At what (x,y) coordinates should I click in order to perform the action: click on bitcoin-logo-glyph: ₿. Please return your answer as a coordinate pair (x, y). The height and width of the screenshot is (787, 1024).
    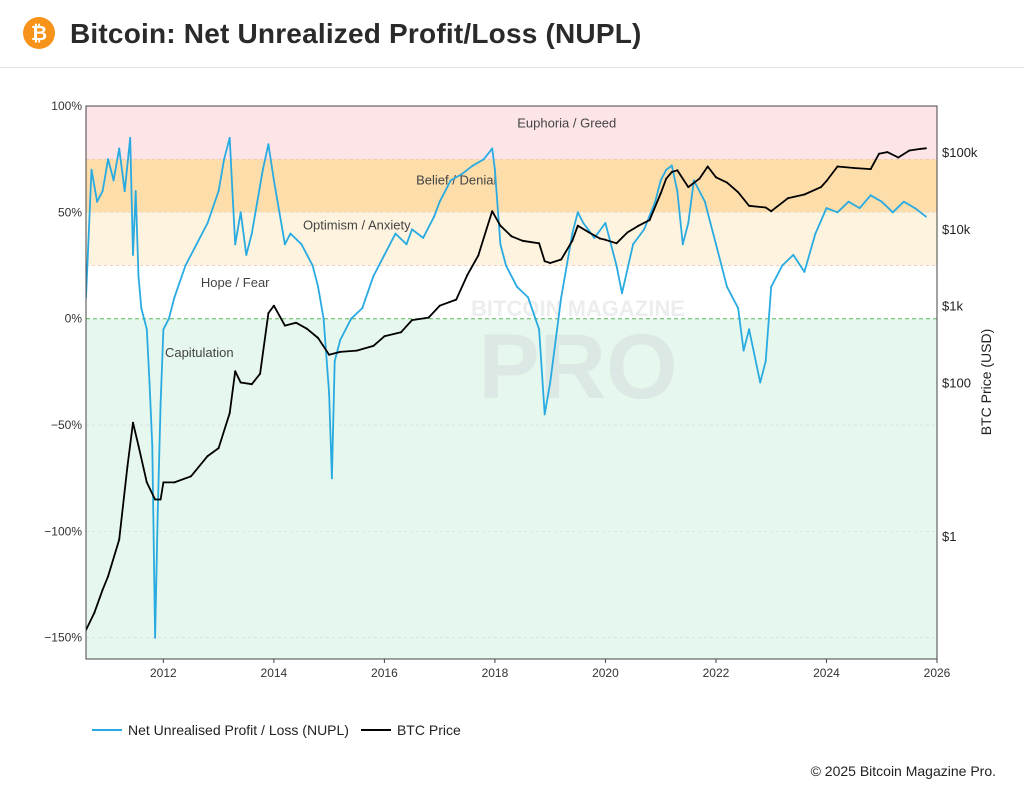
    Looking at the image, I should click on (39, 33).